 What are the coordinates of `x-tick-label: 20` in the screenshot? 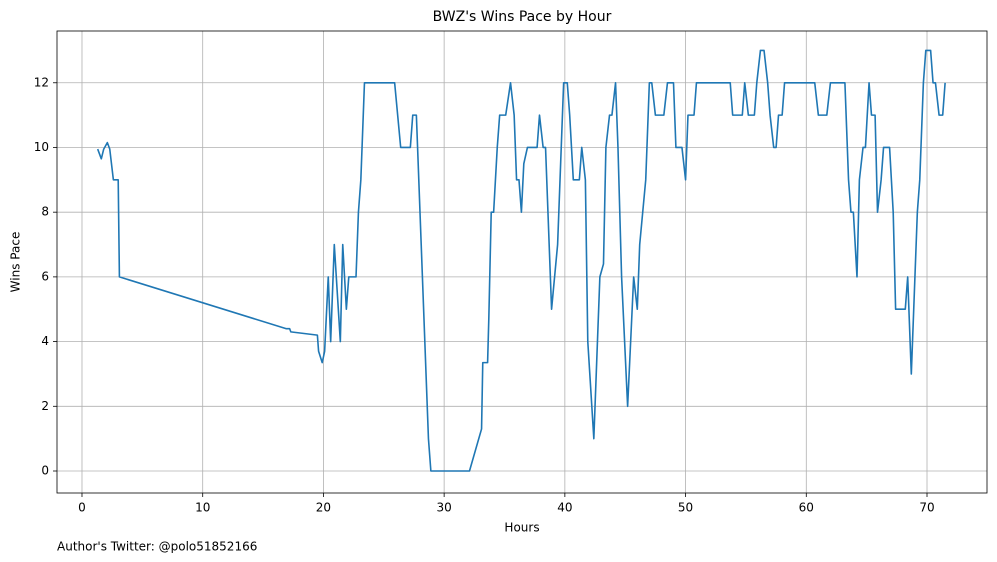 It's located at (323, 508).